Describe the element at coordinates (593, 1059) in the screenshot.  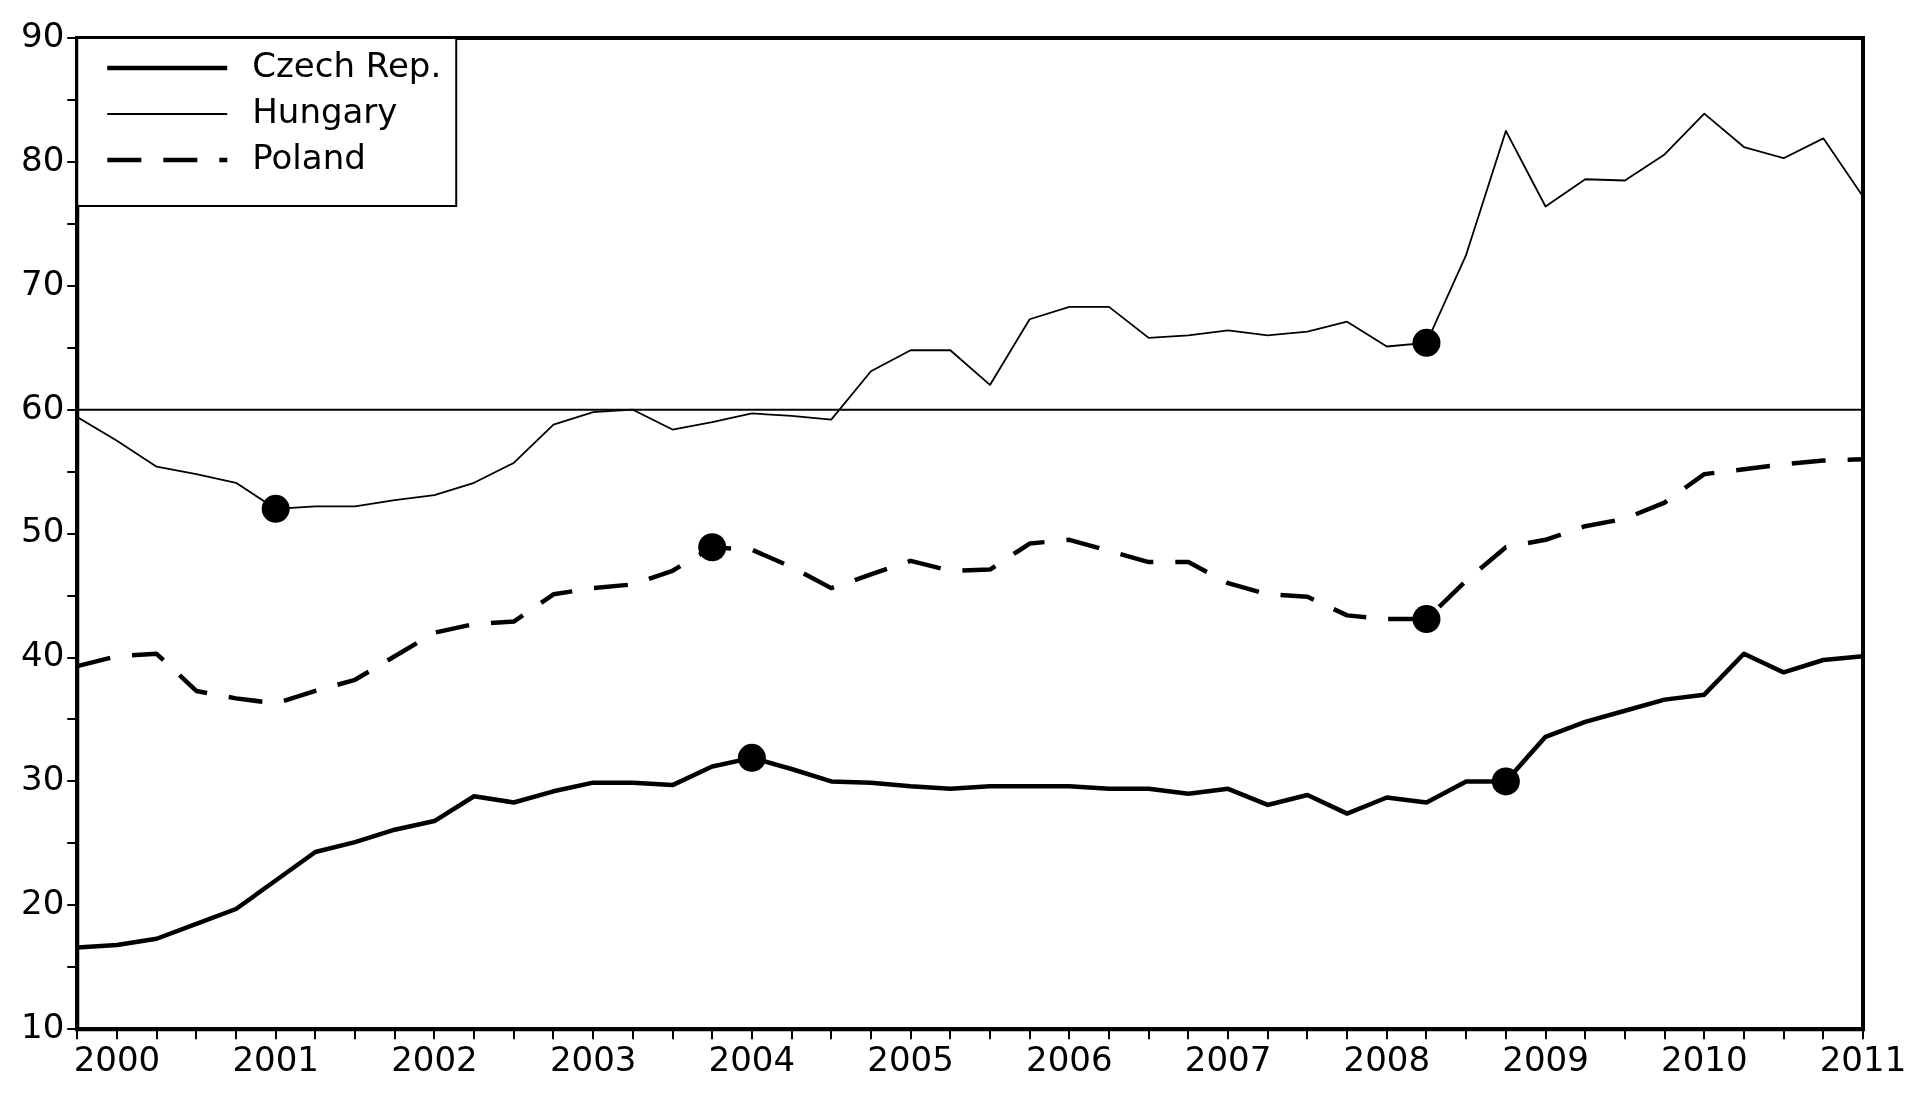
I see `x-tick-label: 2003` at that location.